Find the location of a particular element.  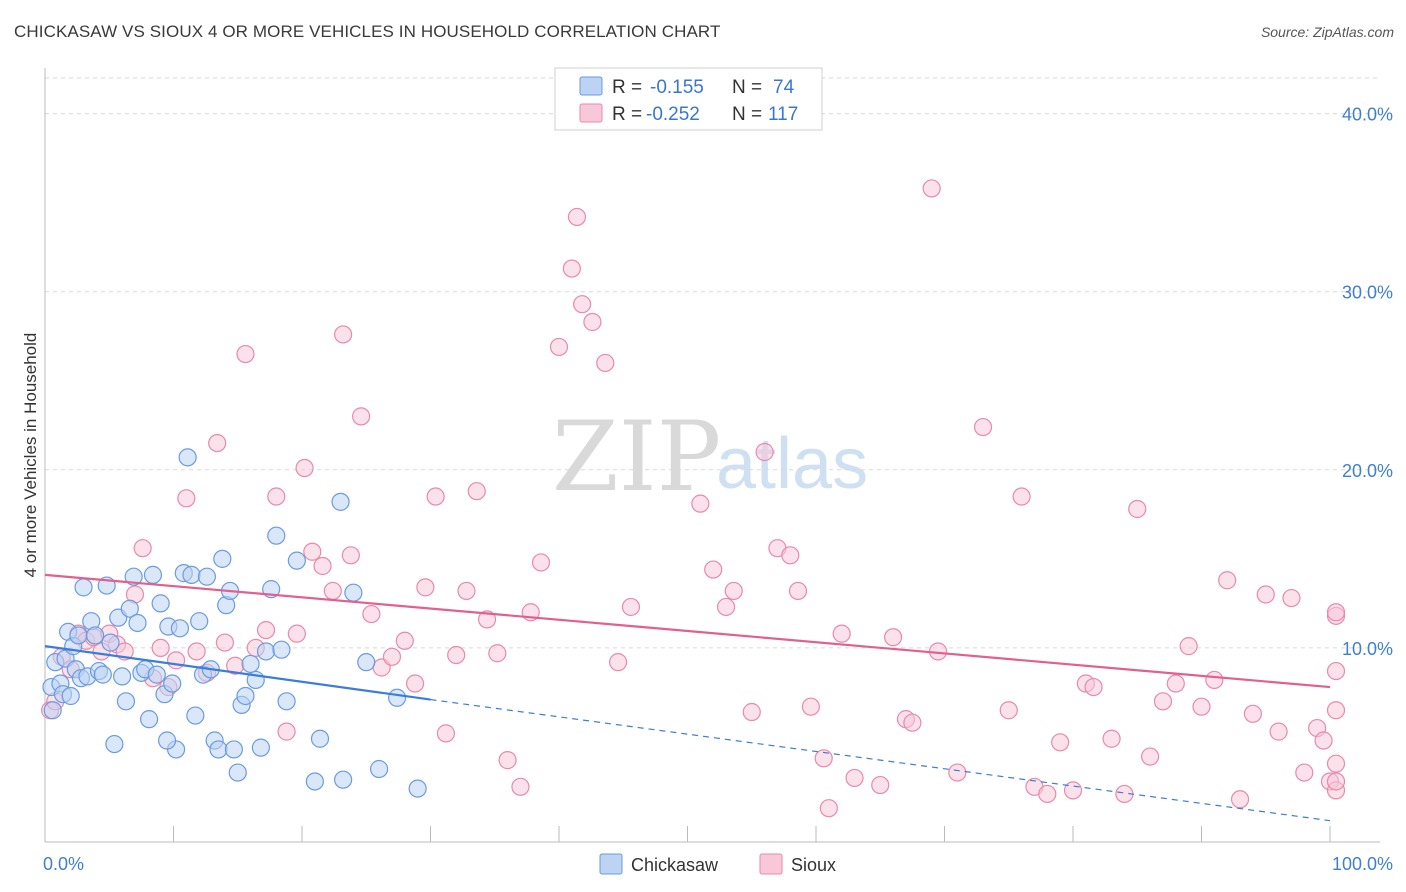

watermark-zip: ZIP is located at coordinates (636, 457).